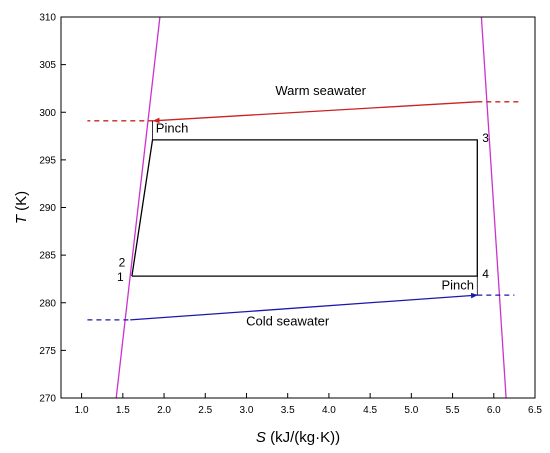 The height and width of the screenshot is (453, 550). I want to click on x-axis-title: S (kJ/(kg·K)), so click(298, 437).